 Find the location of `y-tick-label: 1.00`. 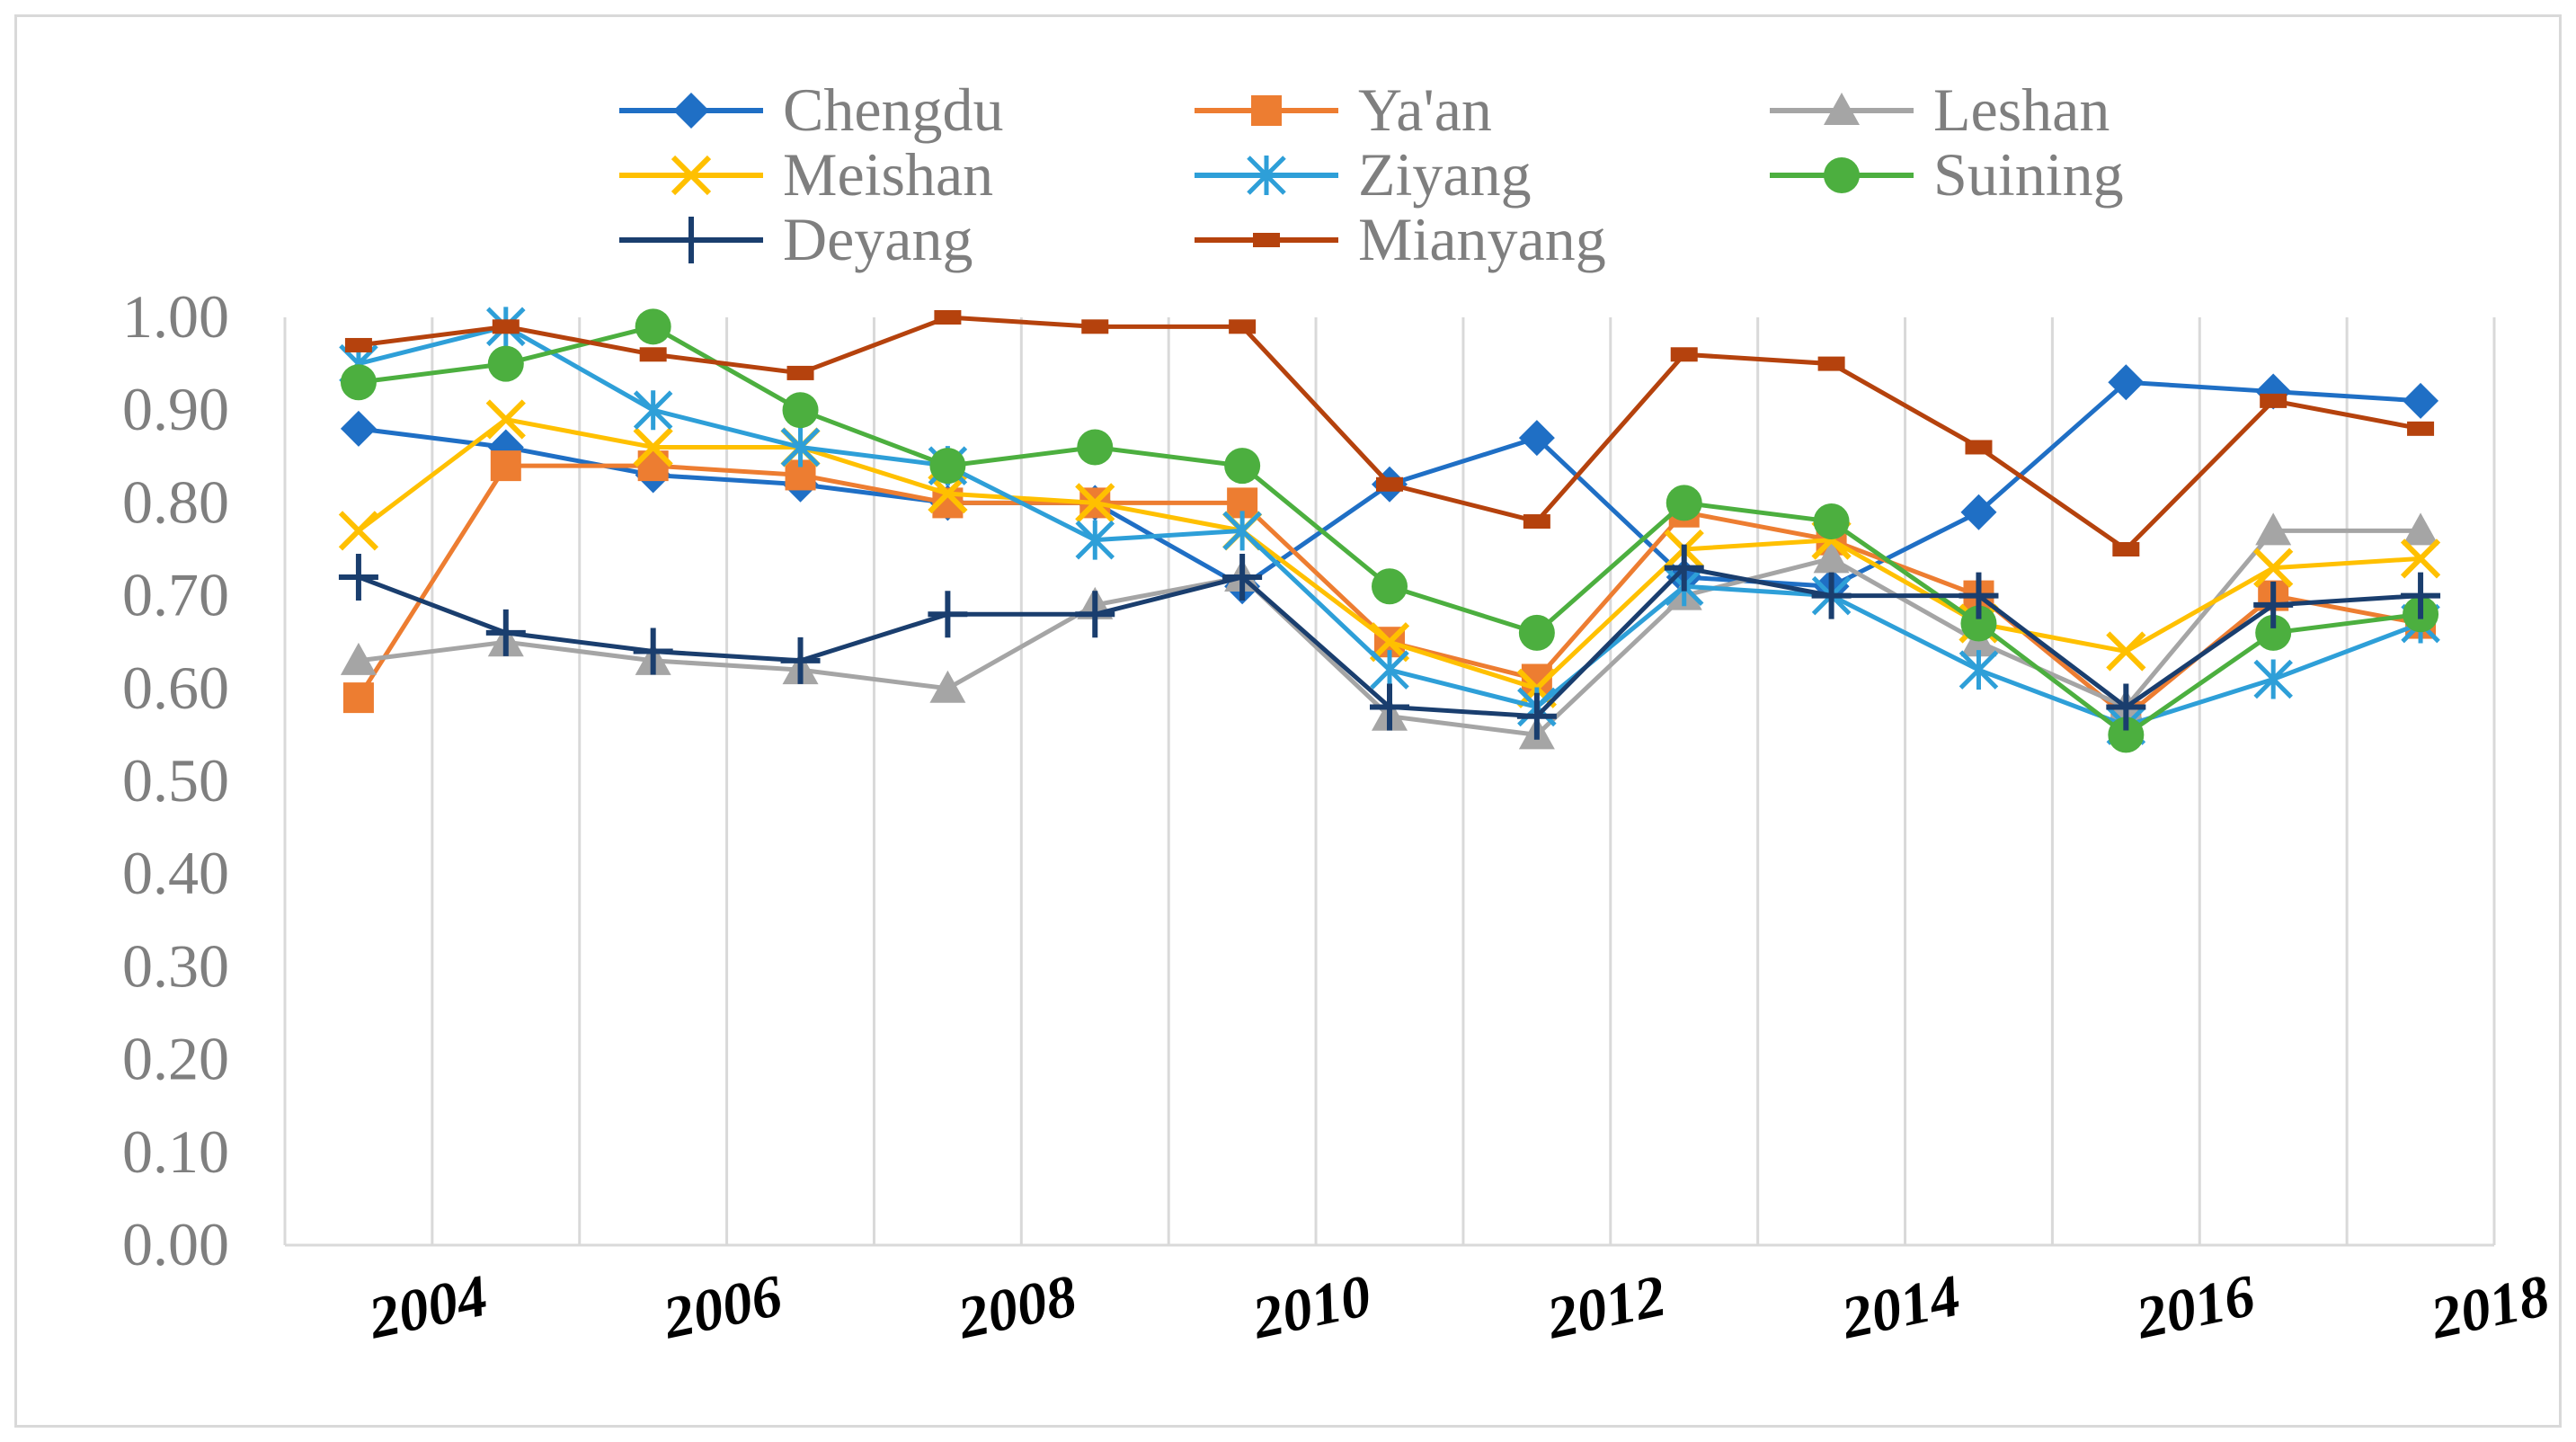

y-tick-label: 1.00 is located at coordinates (175, 316).